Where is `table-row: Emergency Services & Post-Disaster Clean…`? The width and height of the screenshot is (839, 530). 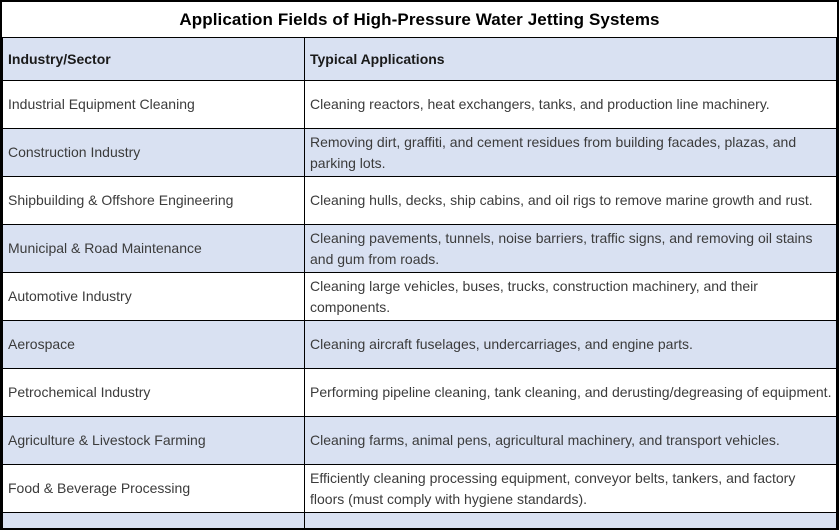
table-row: Emergency Services & Post-Disaster Clean… is located at coordinates (419, 520).